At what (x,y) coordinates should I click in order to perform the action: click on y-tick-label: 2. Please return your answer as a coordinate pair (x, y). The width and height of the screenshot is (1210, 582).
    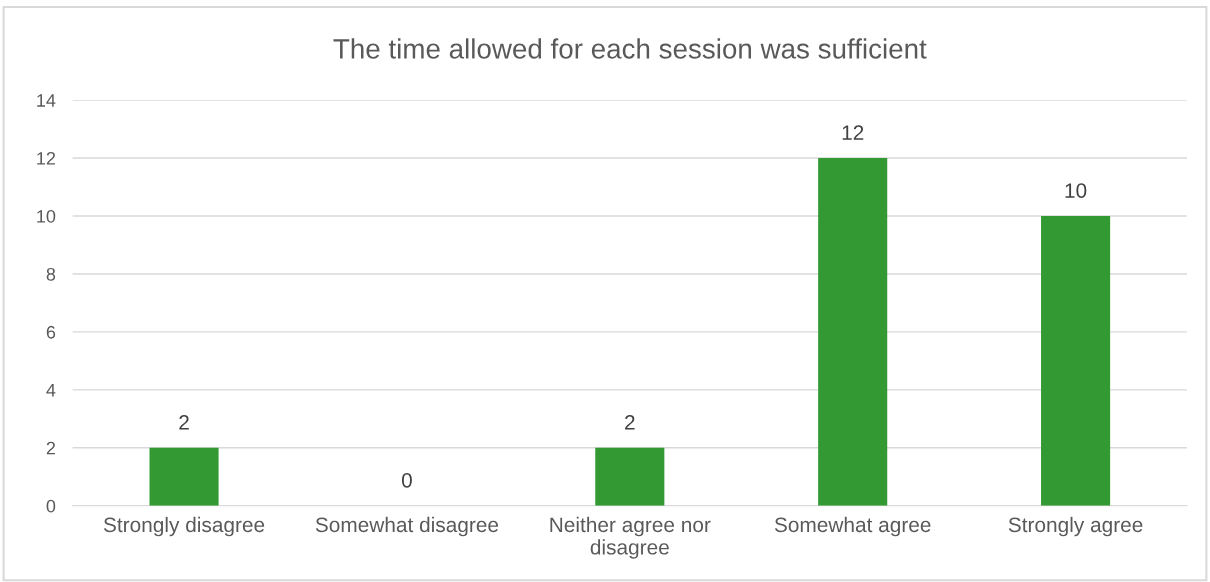
    Looking at the image, I should click on (51, 448).